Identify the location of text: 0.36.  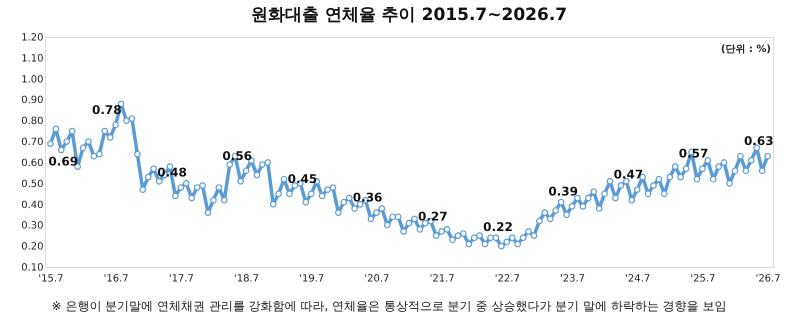
(367, 197).